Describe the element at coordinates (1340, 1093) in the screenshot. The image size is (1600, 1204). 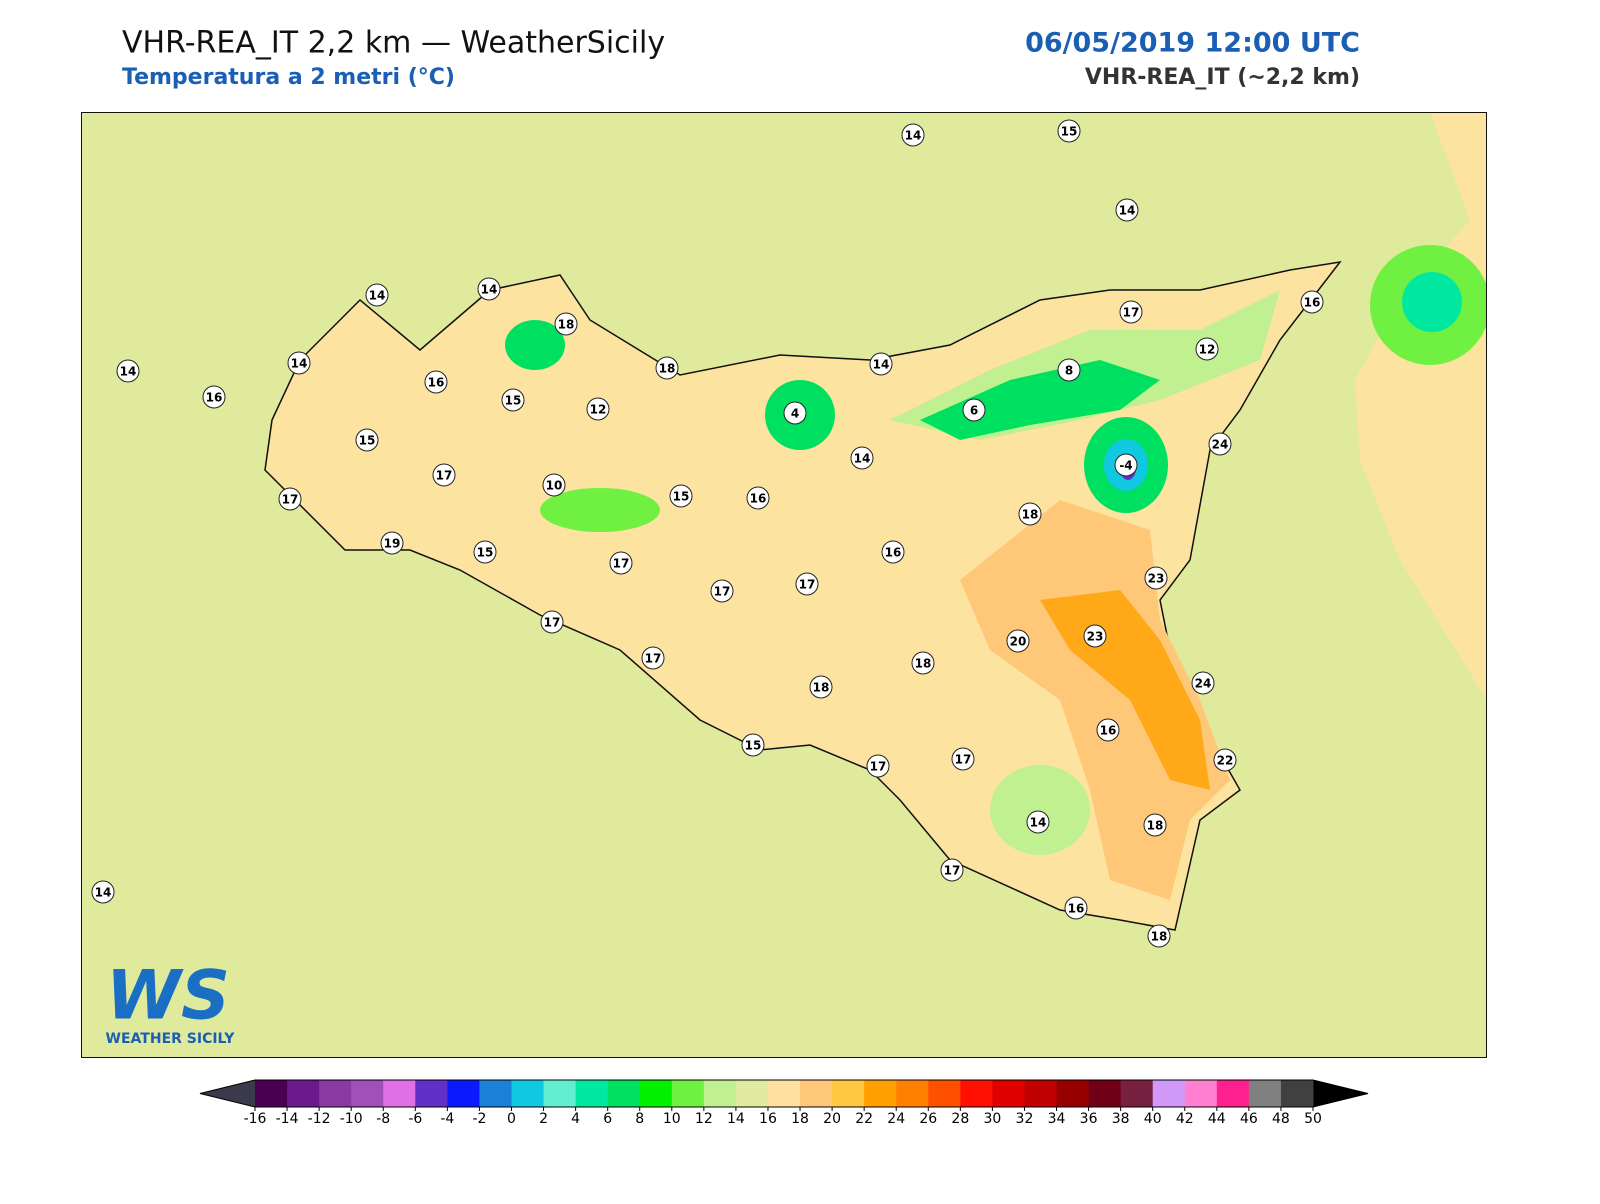
I see `colorbar-over` at that location.